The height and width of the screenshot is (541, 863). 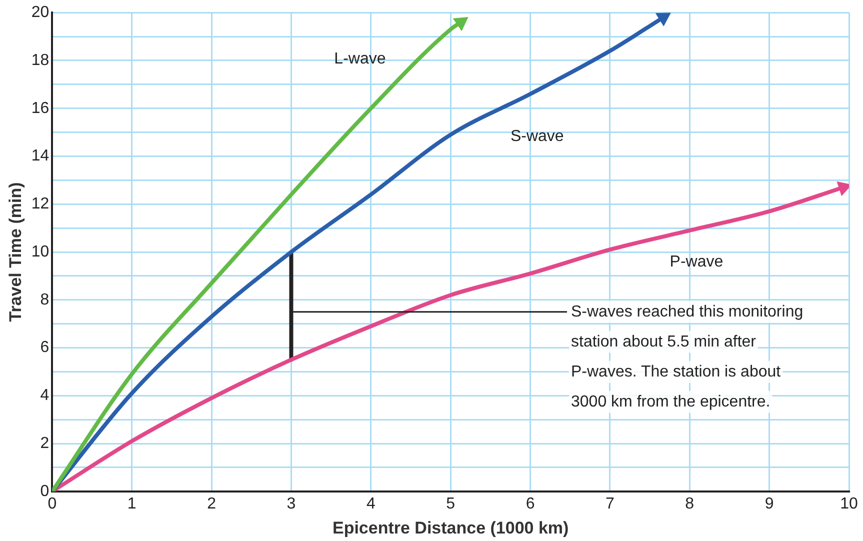 I want to click on y-tick-label: 6, so click(x=45, y=347).